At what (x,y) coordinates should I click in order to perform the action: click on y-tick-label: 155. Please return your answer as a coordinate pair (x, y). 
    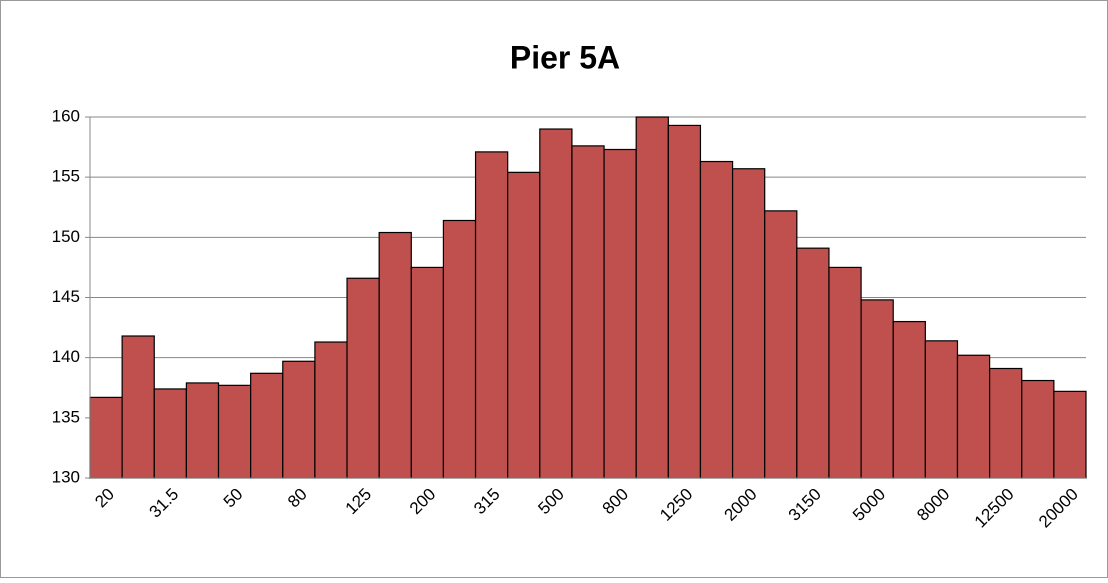
    Looking at the image, I should click on (66, 176).